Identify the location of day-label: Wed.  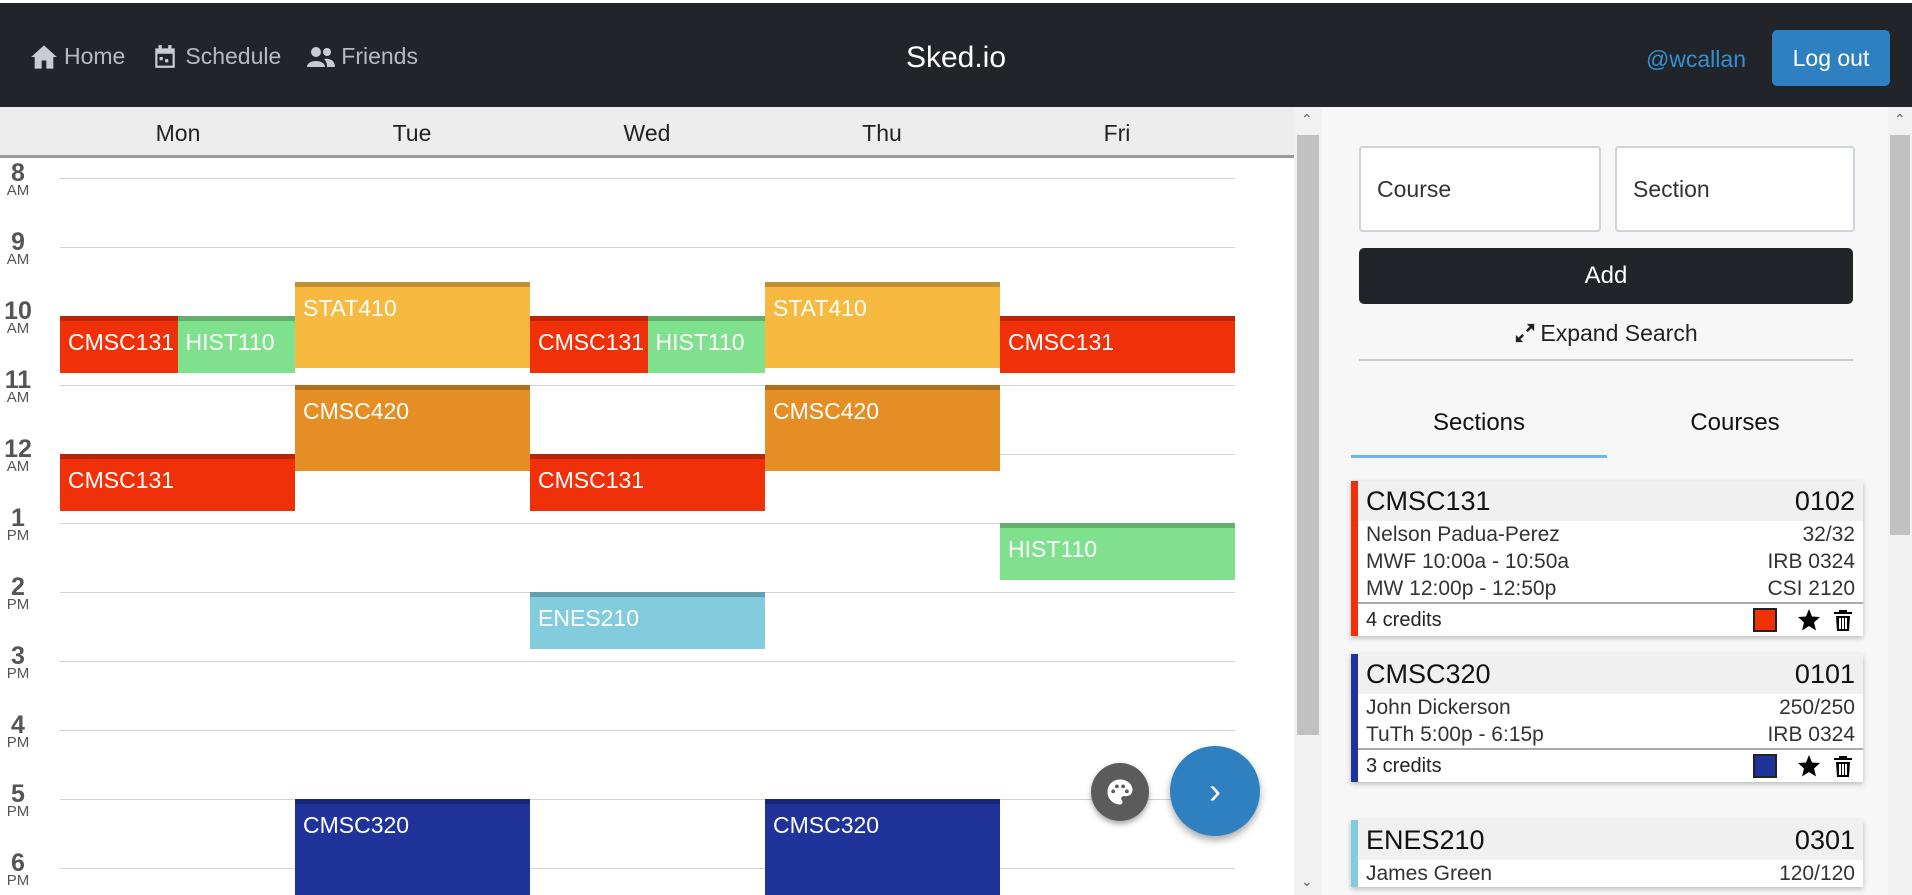
(647, 133).